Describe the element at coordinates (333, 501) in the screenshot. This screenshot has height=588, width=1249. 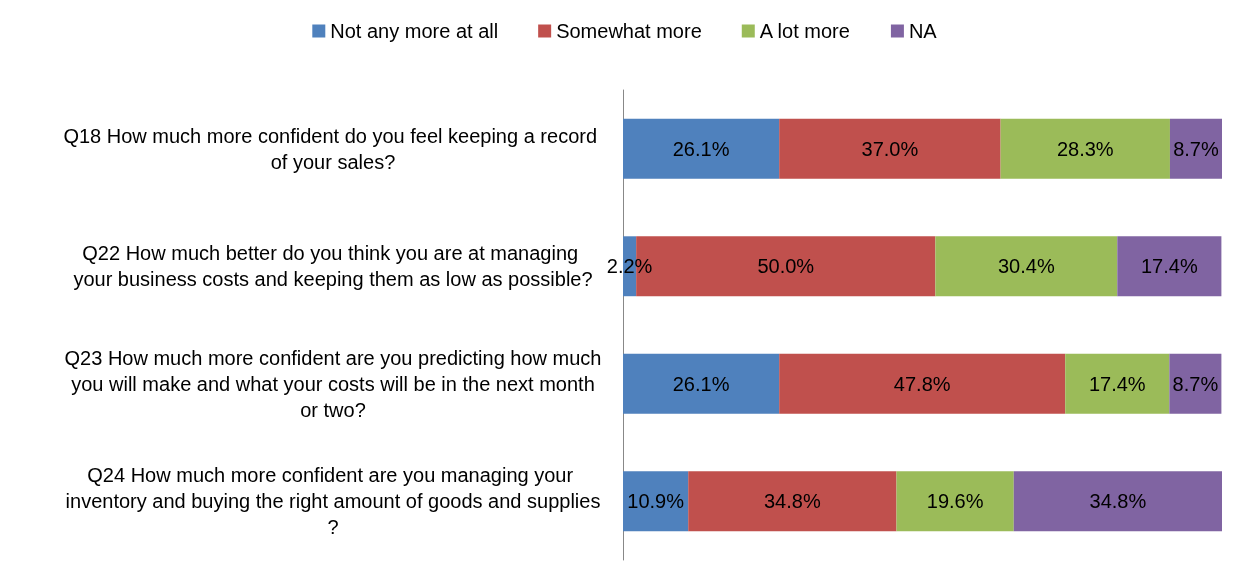
I see `y-tick-label: Q24 How much more confident are you managing your inventory and buying the right amount of goods and supplies?` at that location.